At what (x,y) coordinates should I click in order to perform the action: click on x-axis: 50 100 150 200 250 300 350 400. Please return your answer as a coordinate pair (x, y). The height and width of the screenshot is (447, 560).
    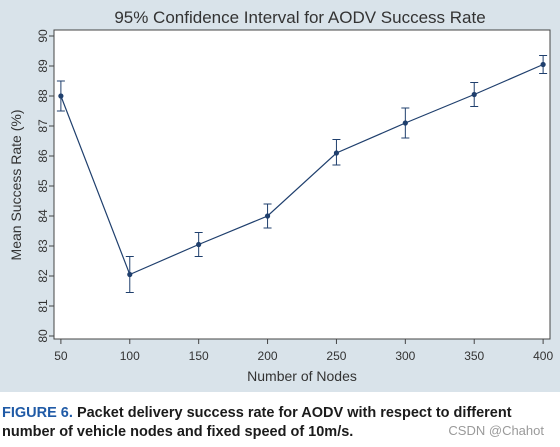
    Looking at the image, I should click on (303, 351).